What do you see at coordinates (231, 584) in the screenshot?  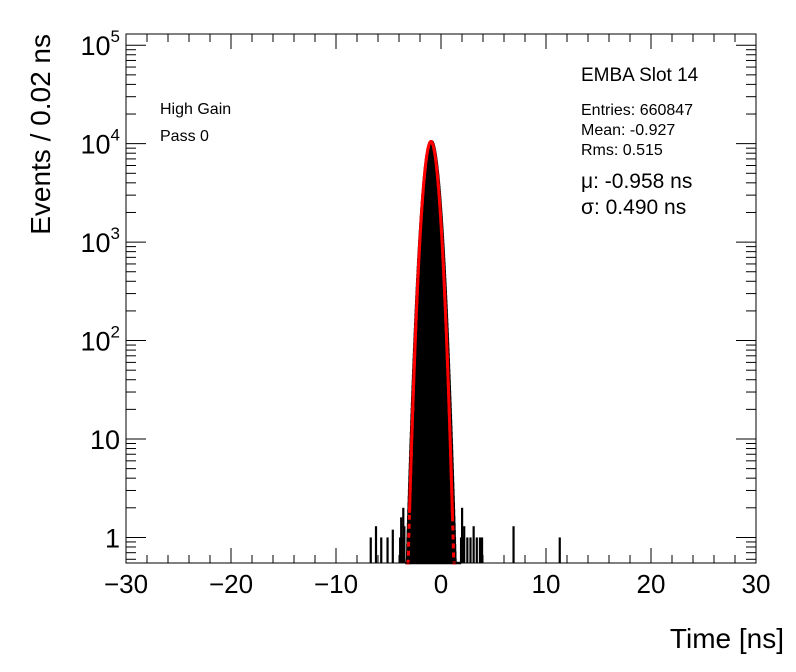 I see `x-tick-label: −20` at bounding box center [231, 584].